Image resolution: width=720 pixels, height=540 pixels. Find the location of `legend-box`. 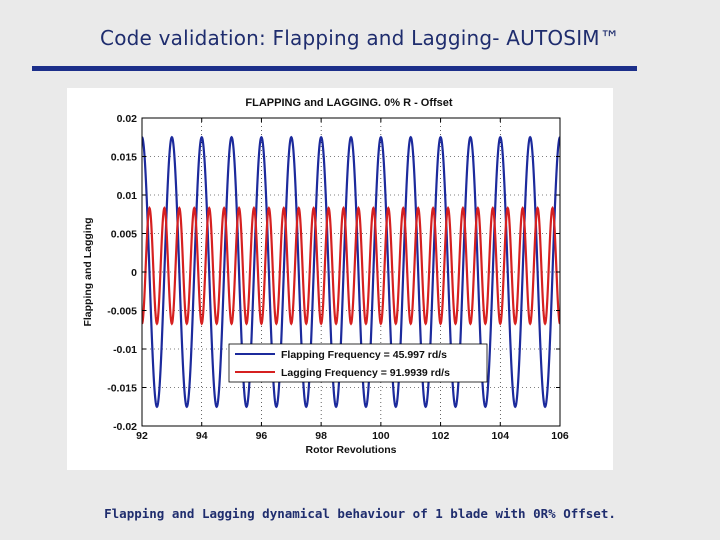

legend-box is located at coordinates (358, 363).